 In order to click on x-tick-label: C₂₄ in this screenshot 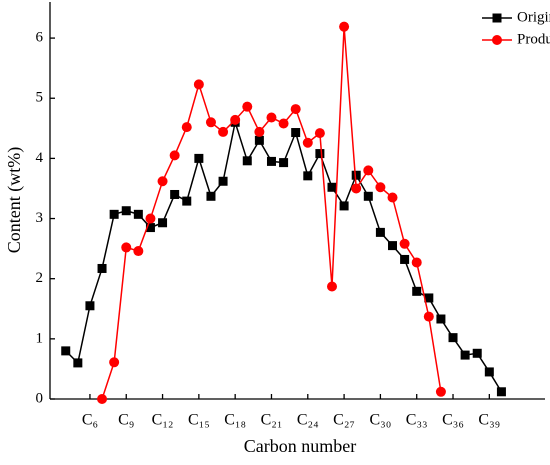, I will do `click(308, 420)`.